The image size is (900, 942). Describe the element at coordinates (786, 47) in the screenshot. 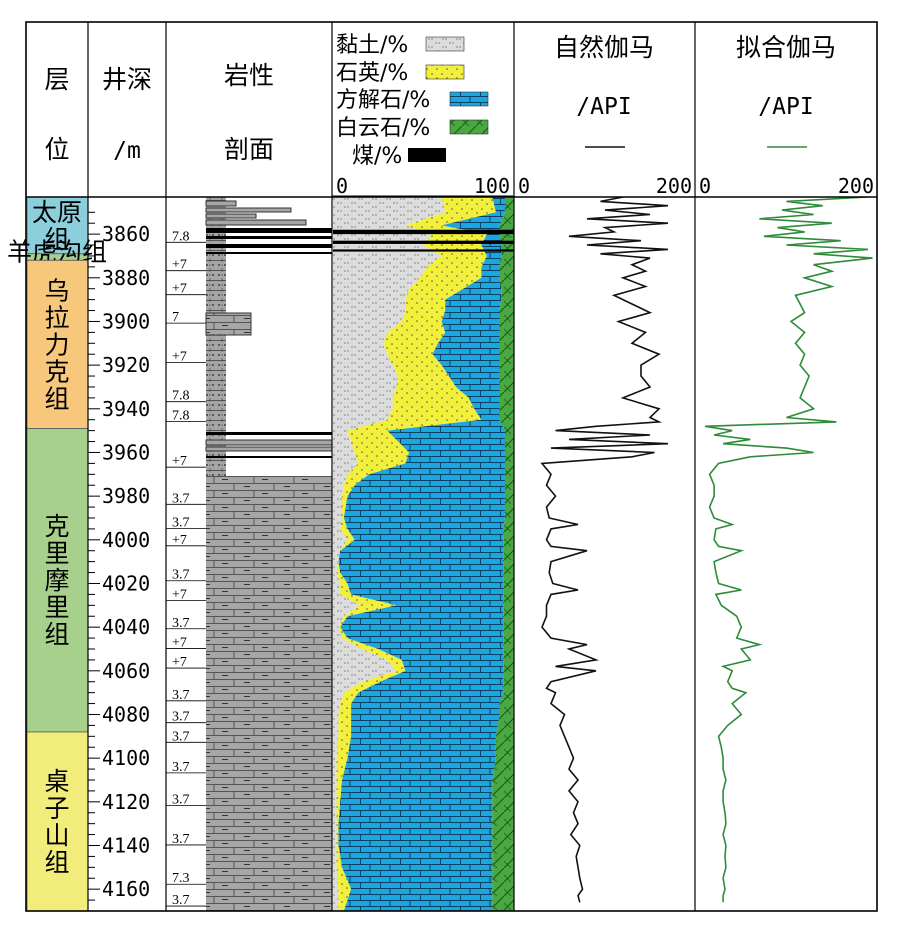

I see `fitted-gamma-title: 拟合伽马` at that location.